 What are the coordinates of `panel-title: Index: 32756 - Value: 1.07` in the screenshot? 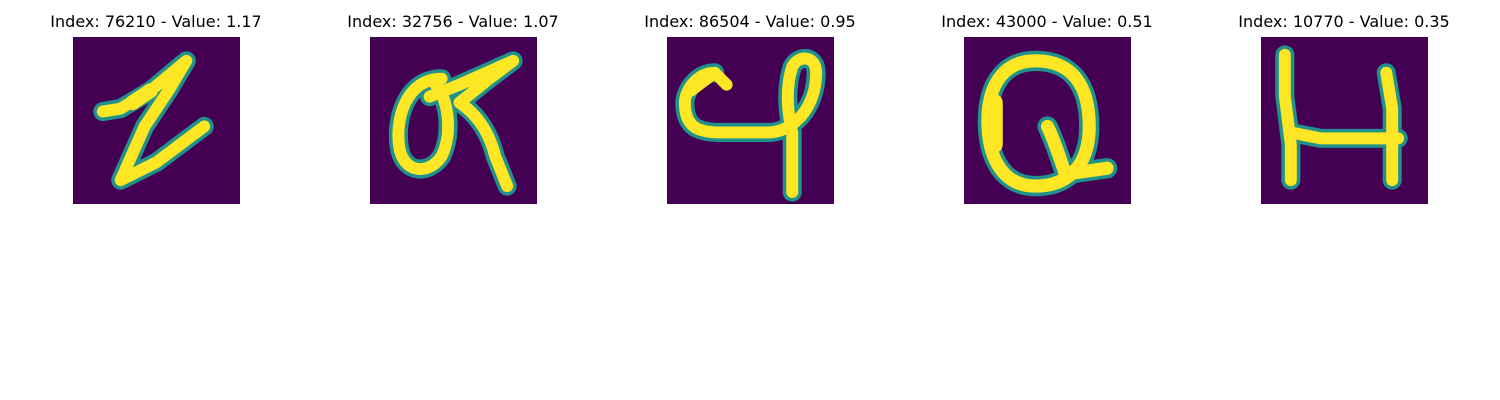 It's located at (453, 21).